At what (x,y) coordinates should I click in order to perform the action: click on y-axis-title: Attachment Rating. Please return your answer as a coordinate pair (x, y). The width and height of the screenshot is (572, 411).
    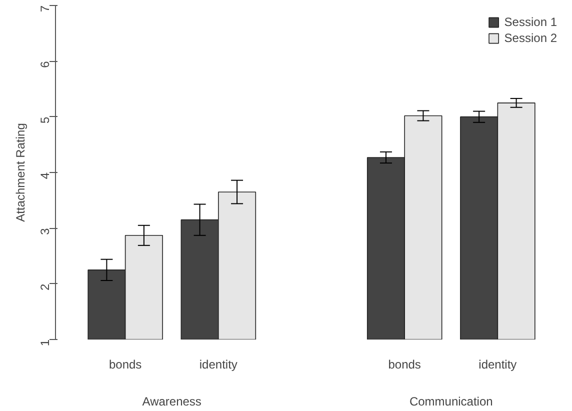
    Looking at the image, I should click on (21, 172).